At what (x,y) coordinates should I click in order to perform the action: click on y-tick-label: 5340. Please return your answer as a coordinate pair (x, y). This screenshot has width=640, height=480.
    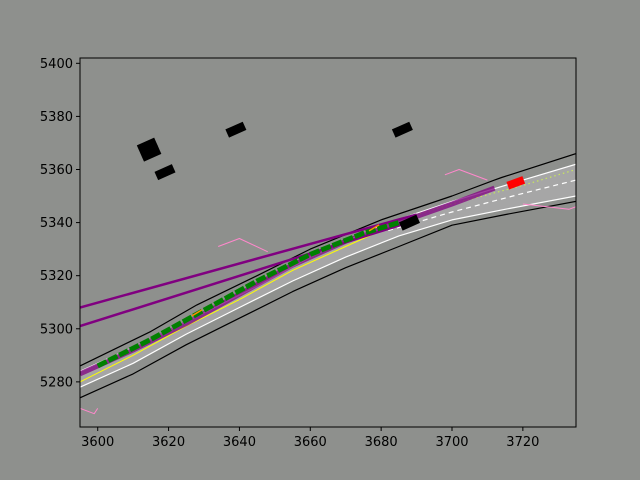
    Looking at the image, I should click on (56, 223).